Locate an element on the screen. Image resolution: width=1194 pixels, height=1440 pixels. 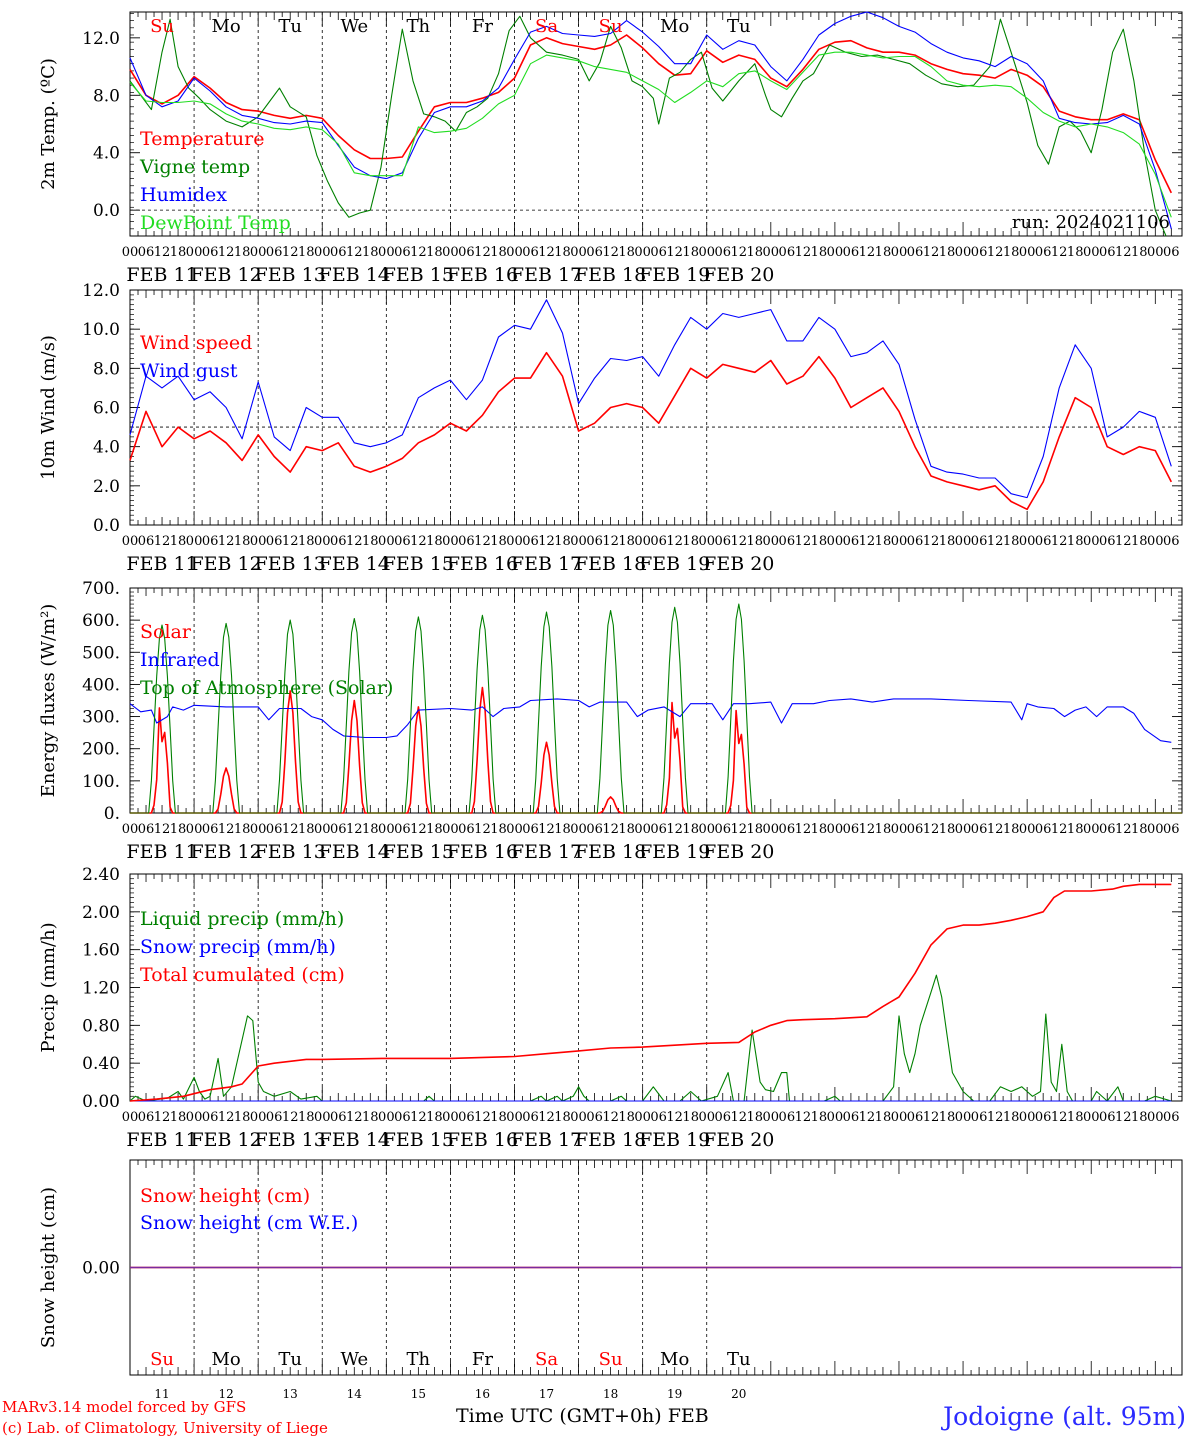
date-label: FEB 20 is located at coordinates (738, 275).